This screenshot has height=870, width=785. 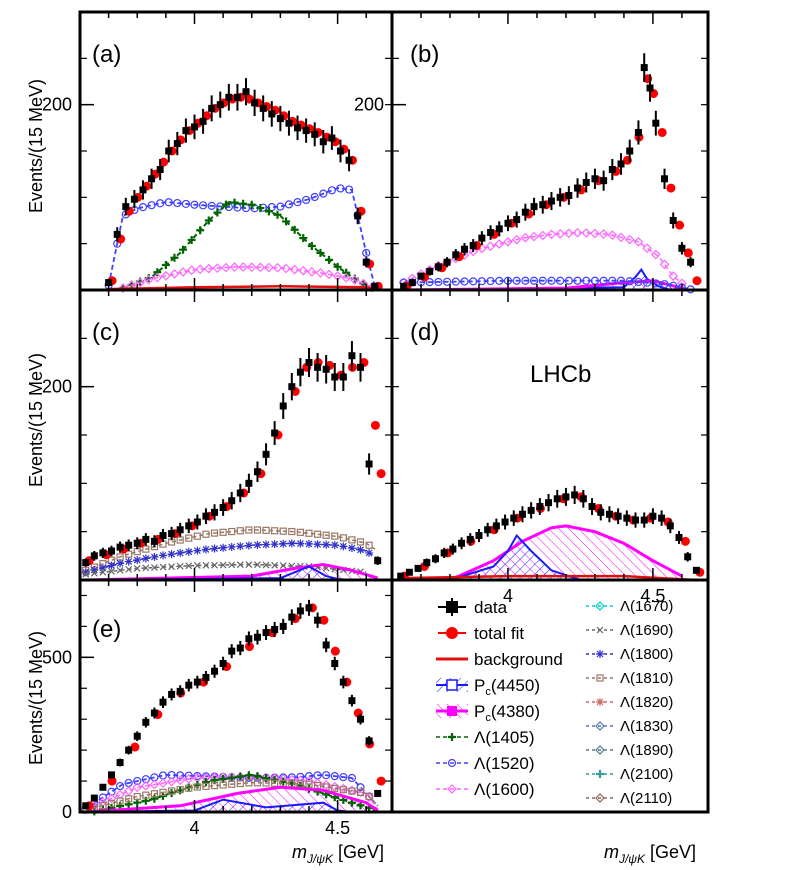 What do you see at coordinates (266, 777) in the screenshot?
I see `panel-e-1405-marker` at bounding box center [266, 777].